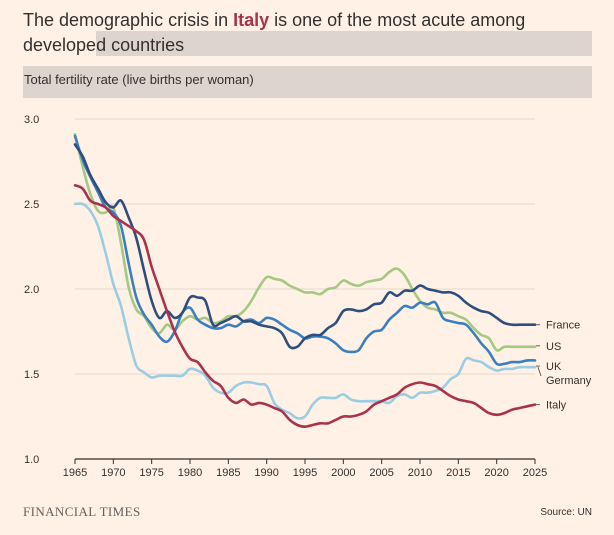 The image size is (614, 535). What do you see at coordinates (251, 20) in the screenshot?
I see `title-highlight-italy: Italy` at bounding box center [251, 20].